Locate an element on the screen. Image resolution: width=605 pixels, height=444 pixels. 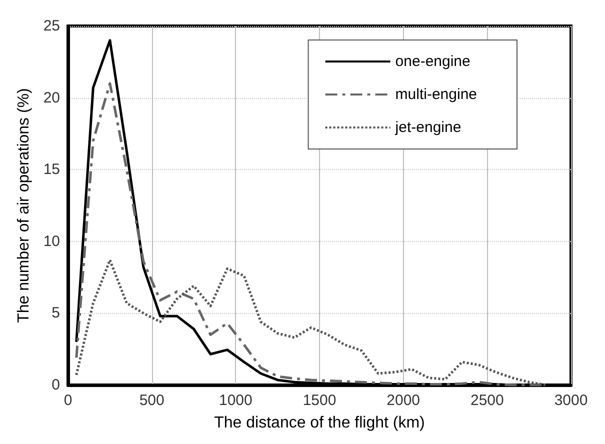
x-tick-label: 2500 is located at coordinates (487, 400).